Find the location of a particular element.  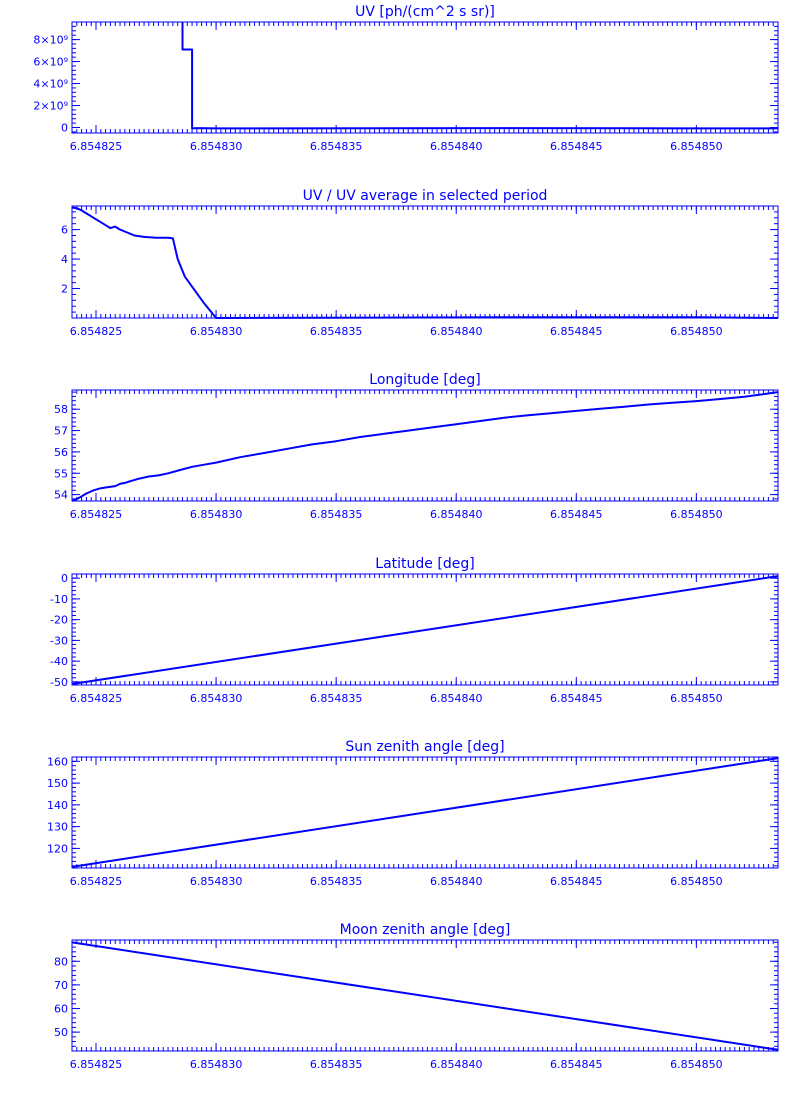

y-tick-label: 60 is located at coordinates (61, 1008).